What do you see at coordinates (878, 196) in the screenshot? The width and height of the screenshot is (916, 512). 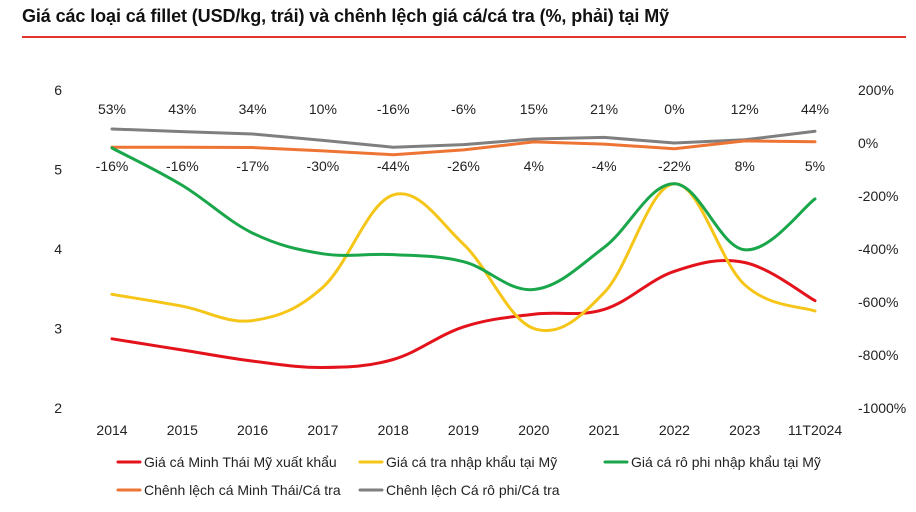 I see `right-tick-label: -200%` at bounding box center [878, 196].